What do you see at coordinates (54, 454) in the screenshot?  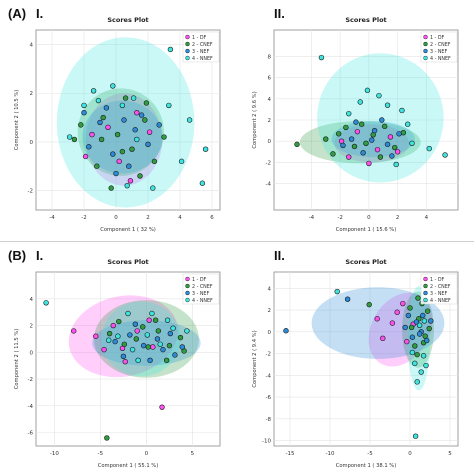 I see `x-tick-label: -10` at bounding box center [54, 454].